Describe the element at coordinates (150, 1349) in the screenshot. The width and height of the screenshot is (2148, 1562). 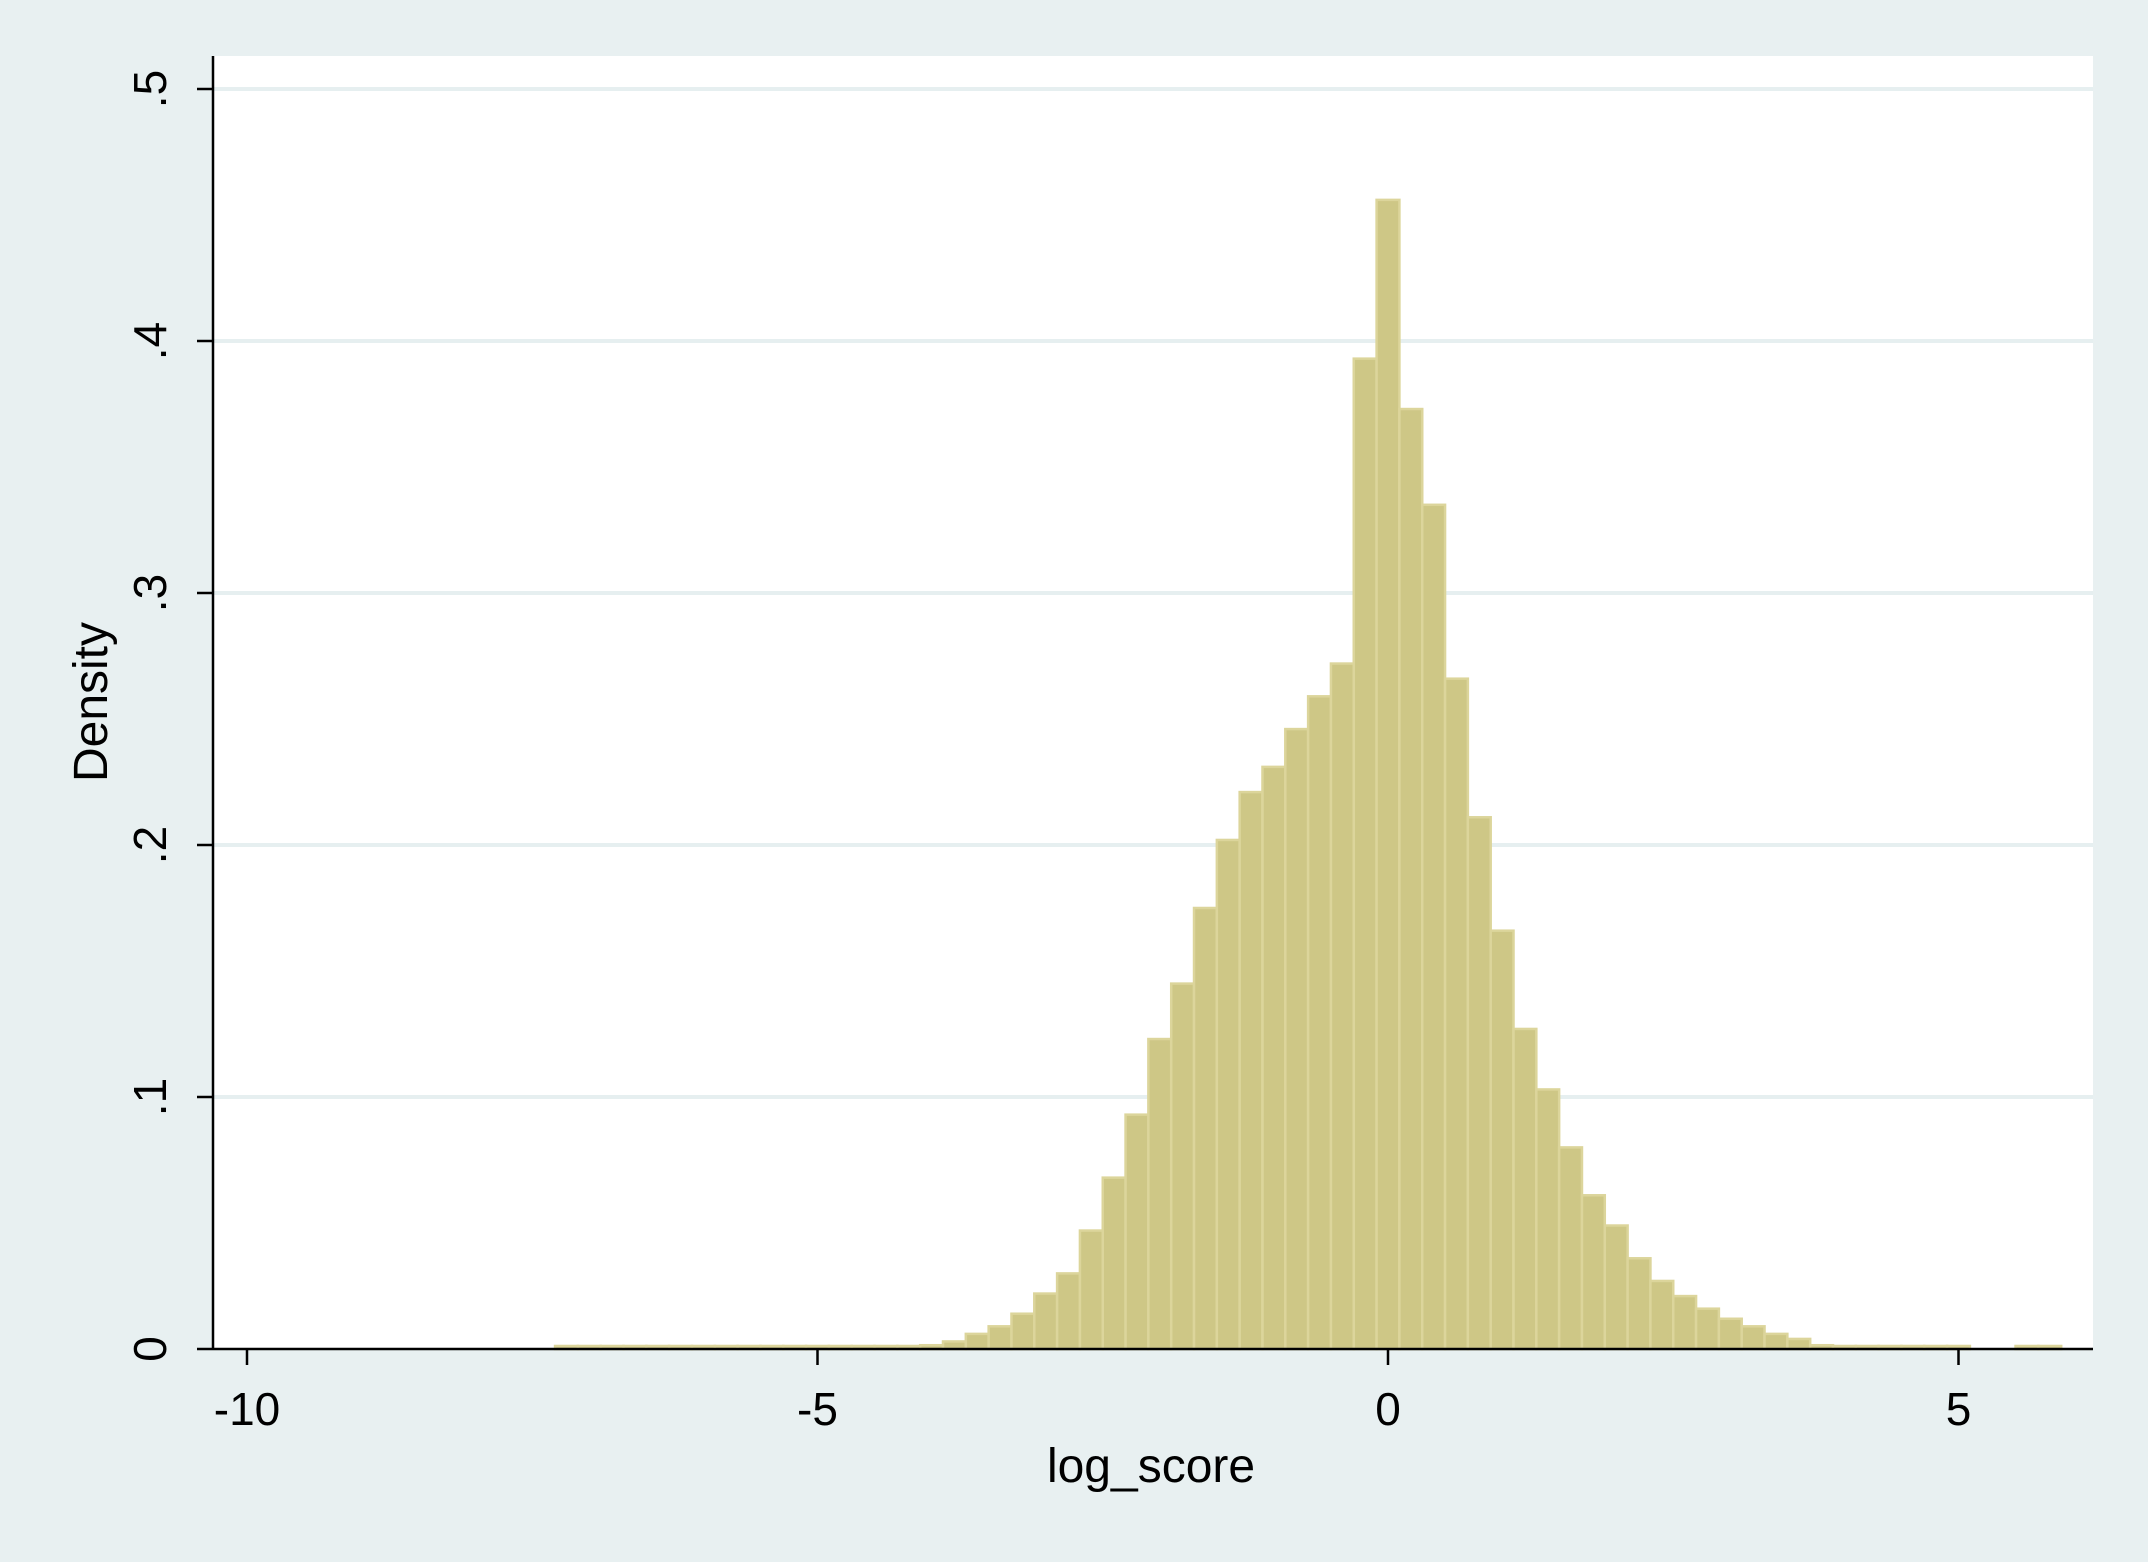
I see `y-tick-label: 0` at that location.